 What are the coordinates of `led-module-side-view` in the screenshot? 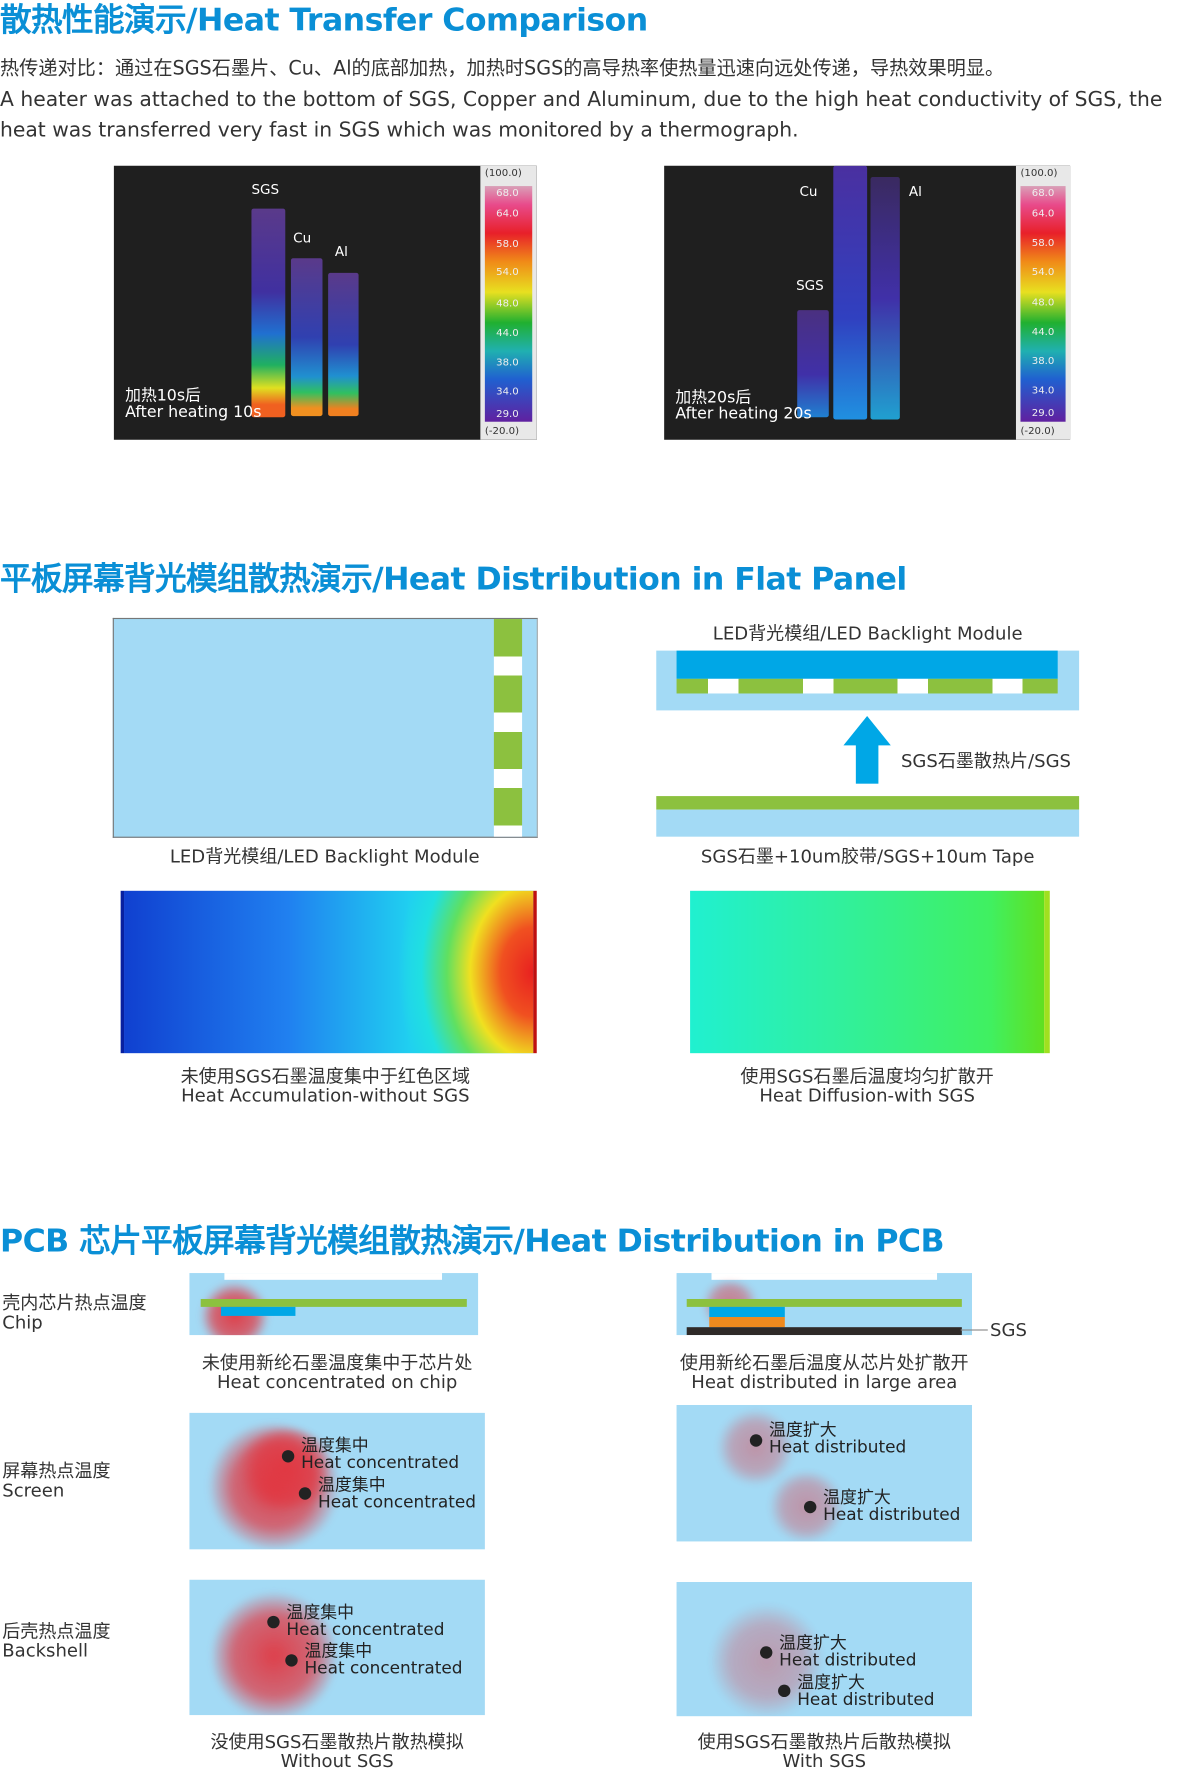 It's located at (868, 680).